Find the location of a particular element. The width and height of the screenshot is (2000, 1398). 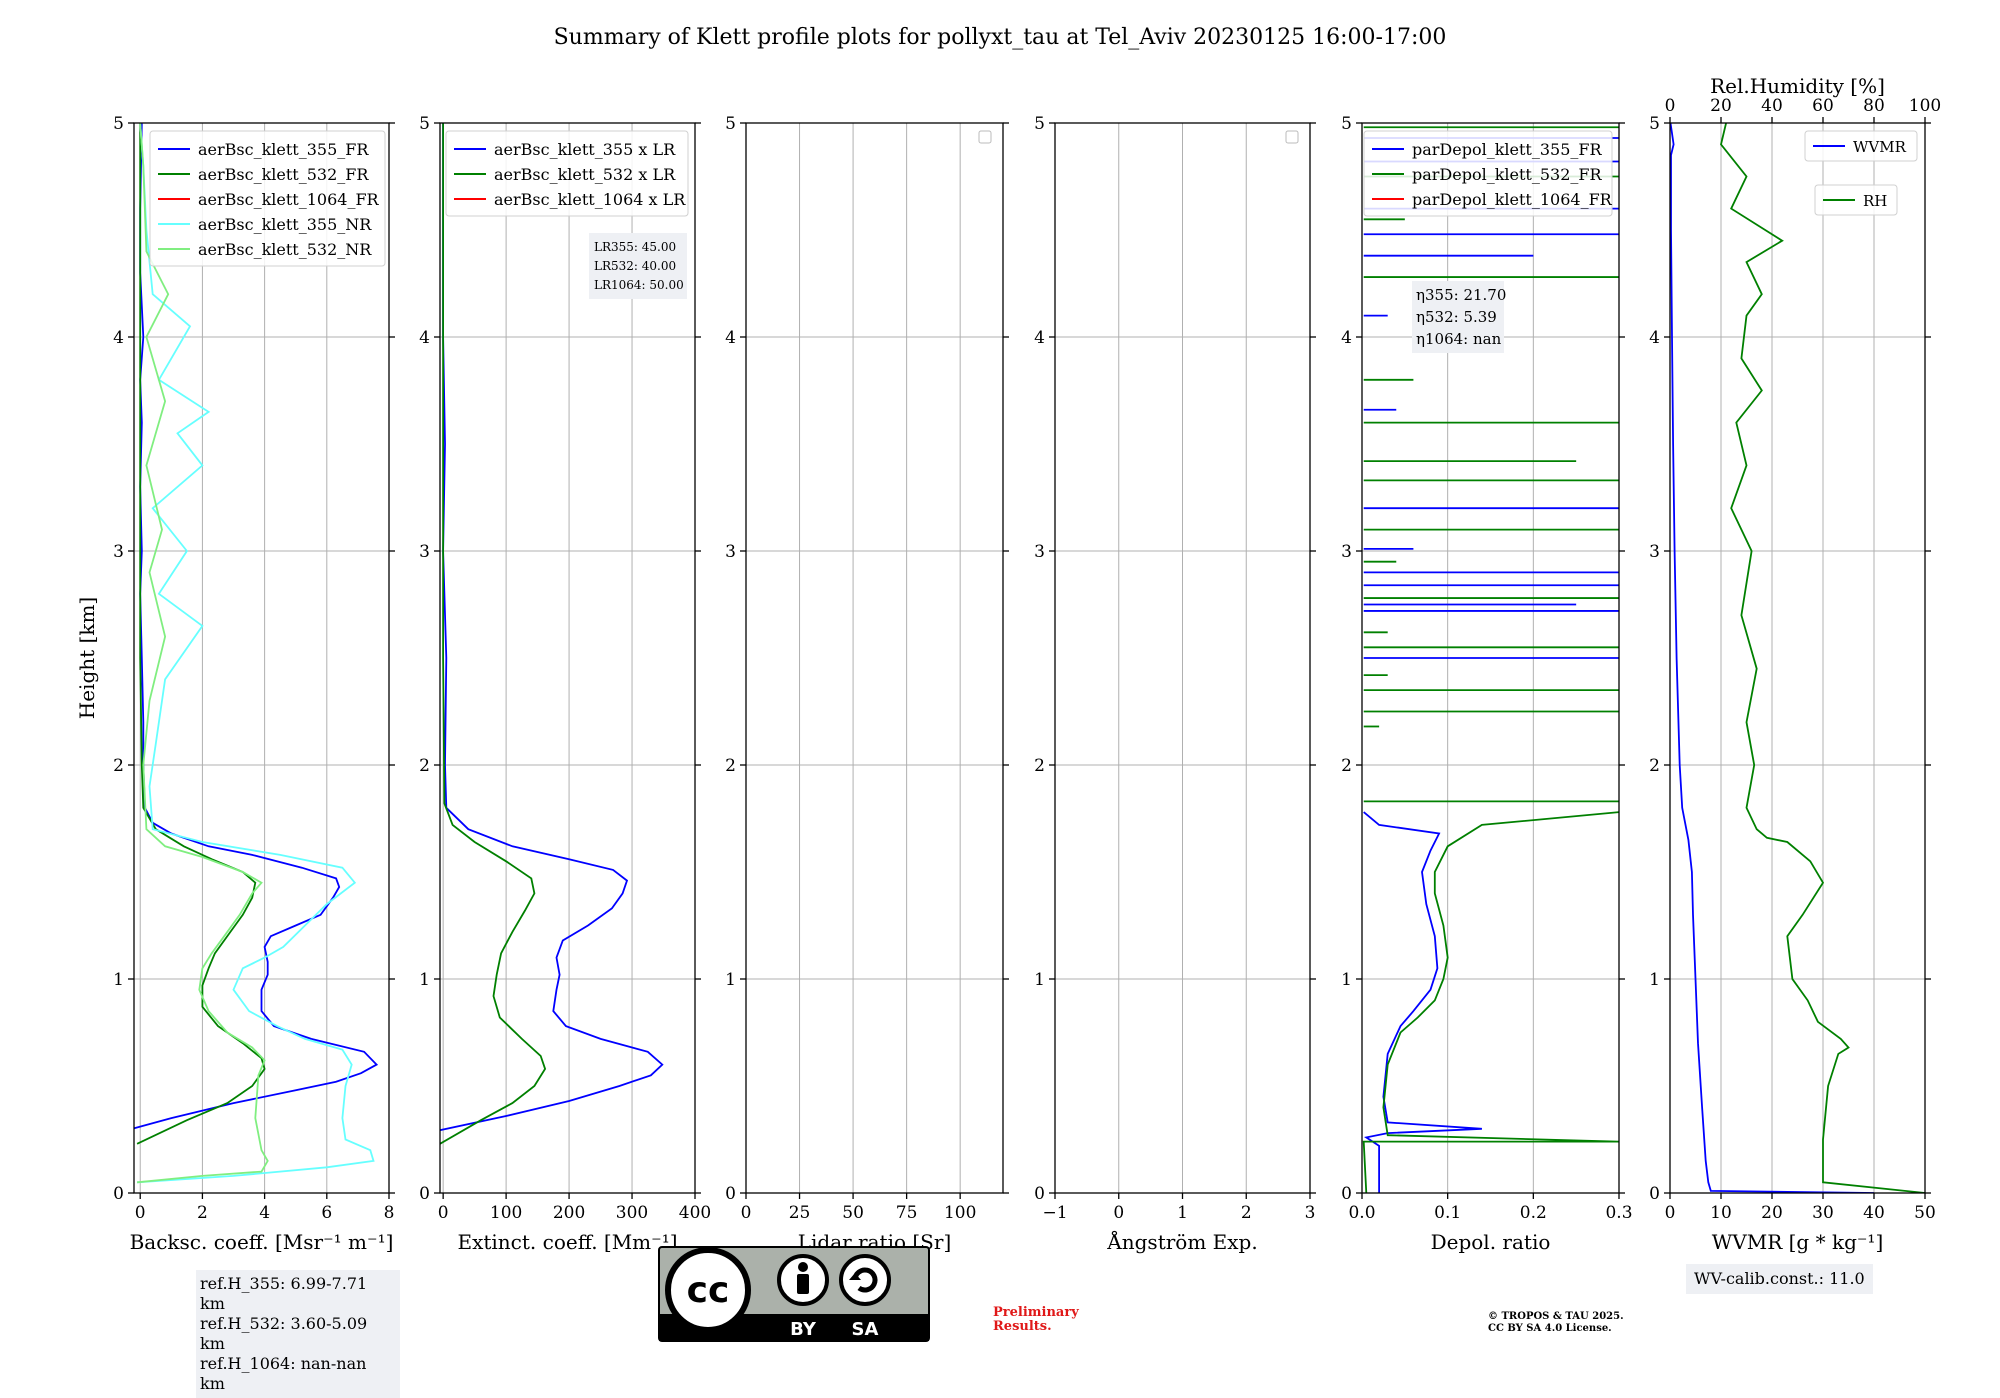

lidar-ratio-text: LR355: 45.00 is located at coordinates (635, 247).